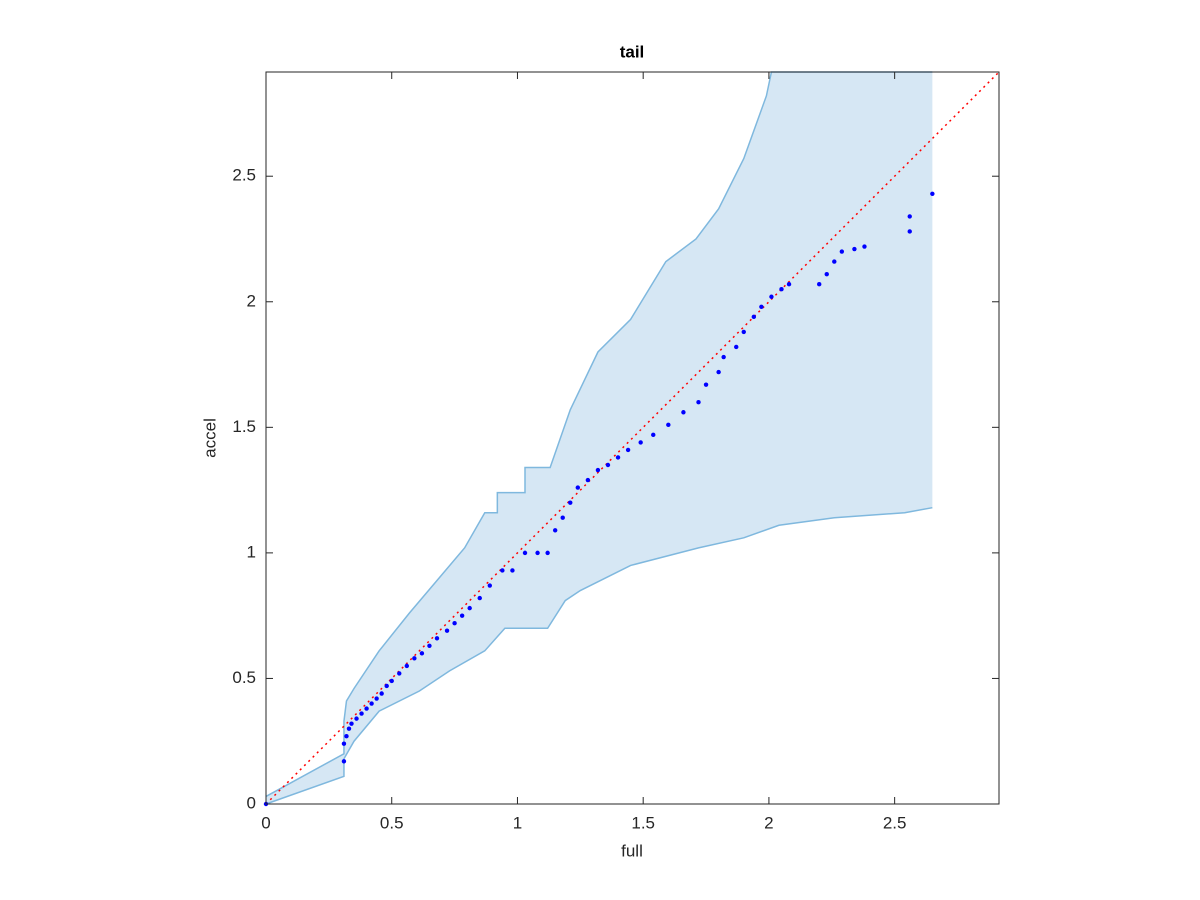 The image size is (1200, 900). Describe the element at coordinates (392, 822) in the screenshot. I see `x-tick-label: 0.5` at that location.